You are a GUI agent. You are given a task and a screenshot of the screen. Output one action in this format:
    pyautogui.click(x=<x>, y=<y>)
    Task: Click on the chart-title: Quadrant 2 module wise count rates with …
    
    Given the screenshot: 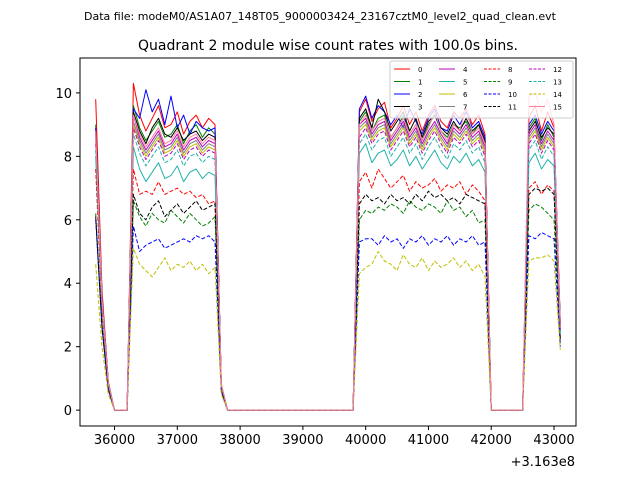 What is the action you would take?
    pyautogui.click(x=328, y=46)
    